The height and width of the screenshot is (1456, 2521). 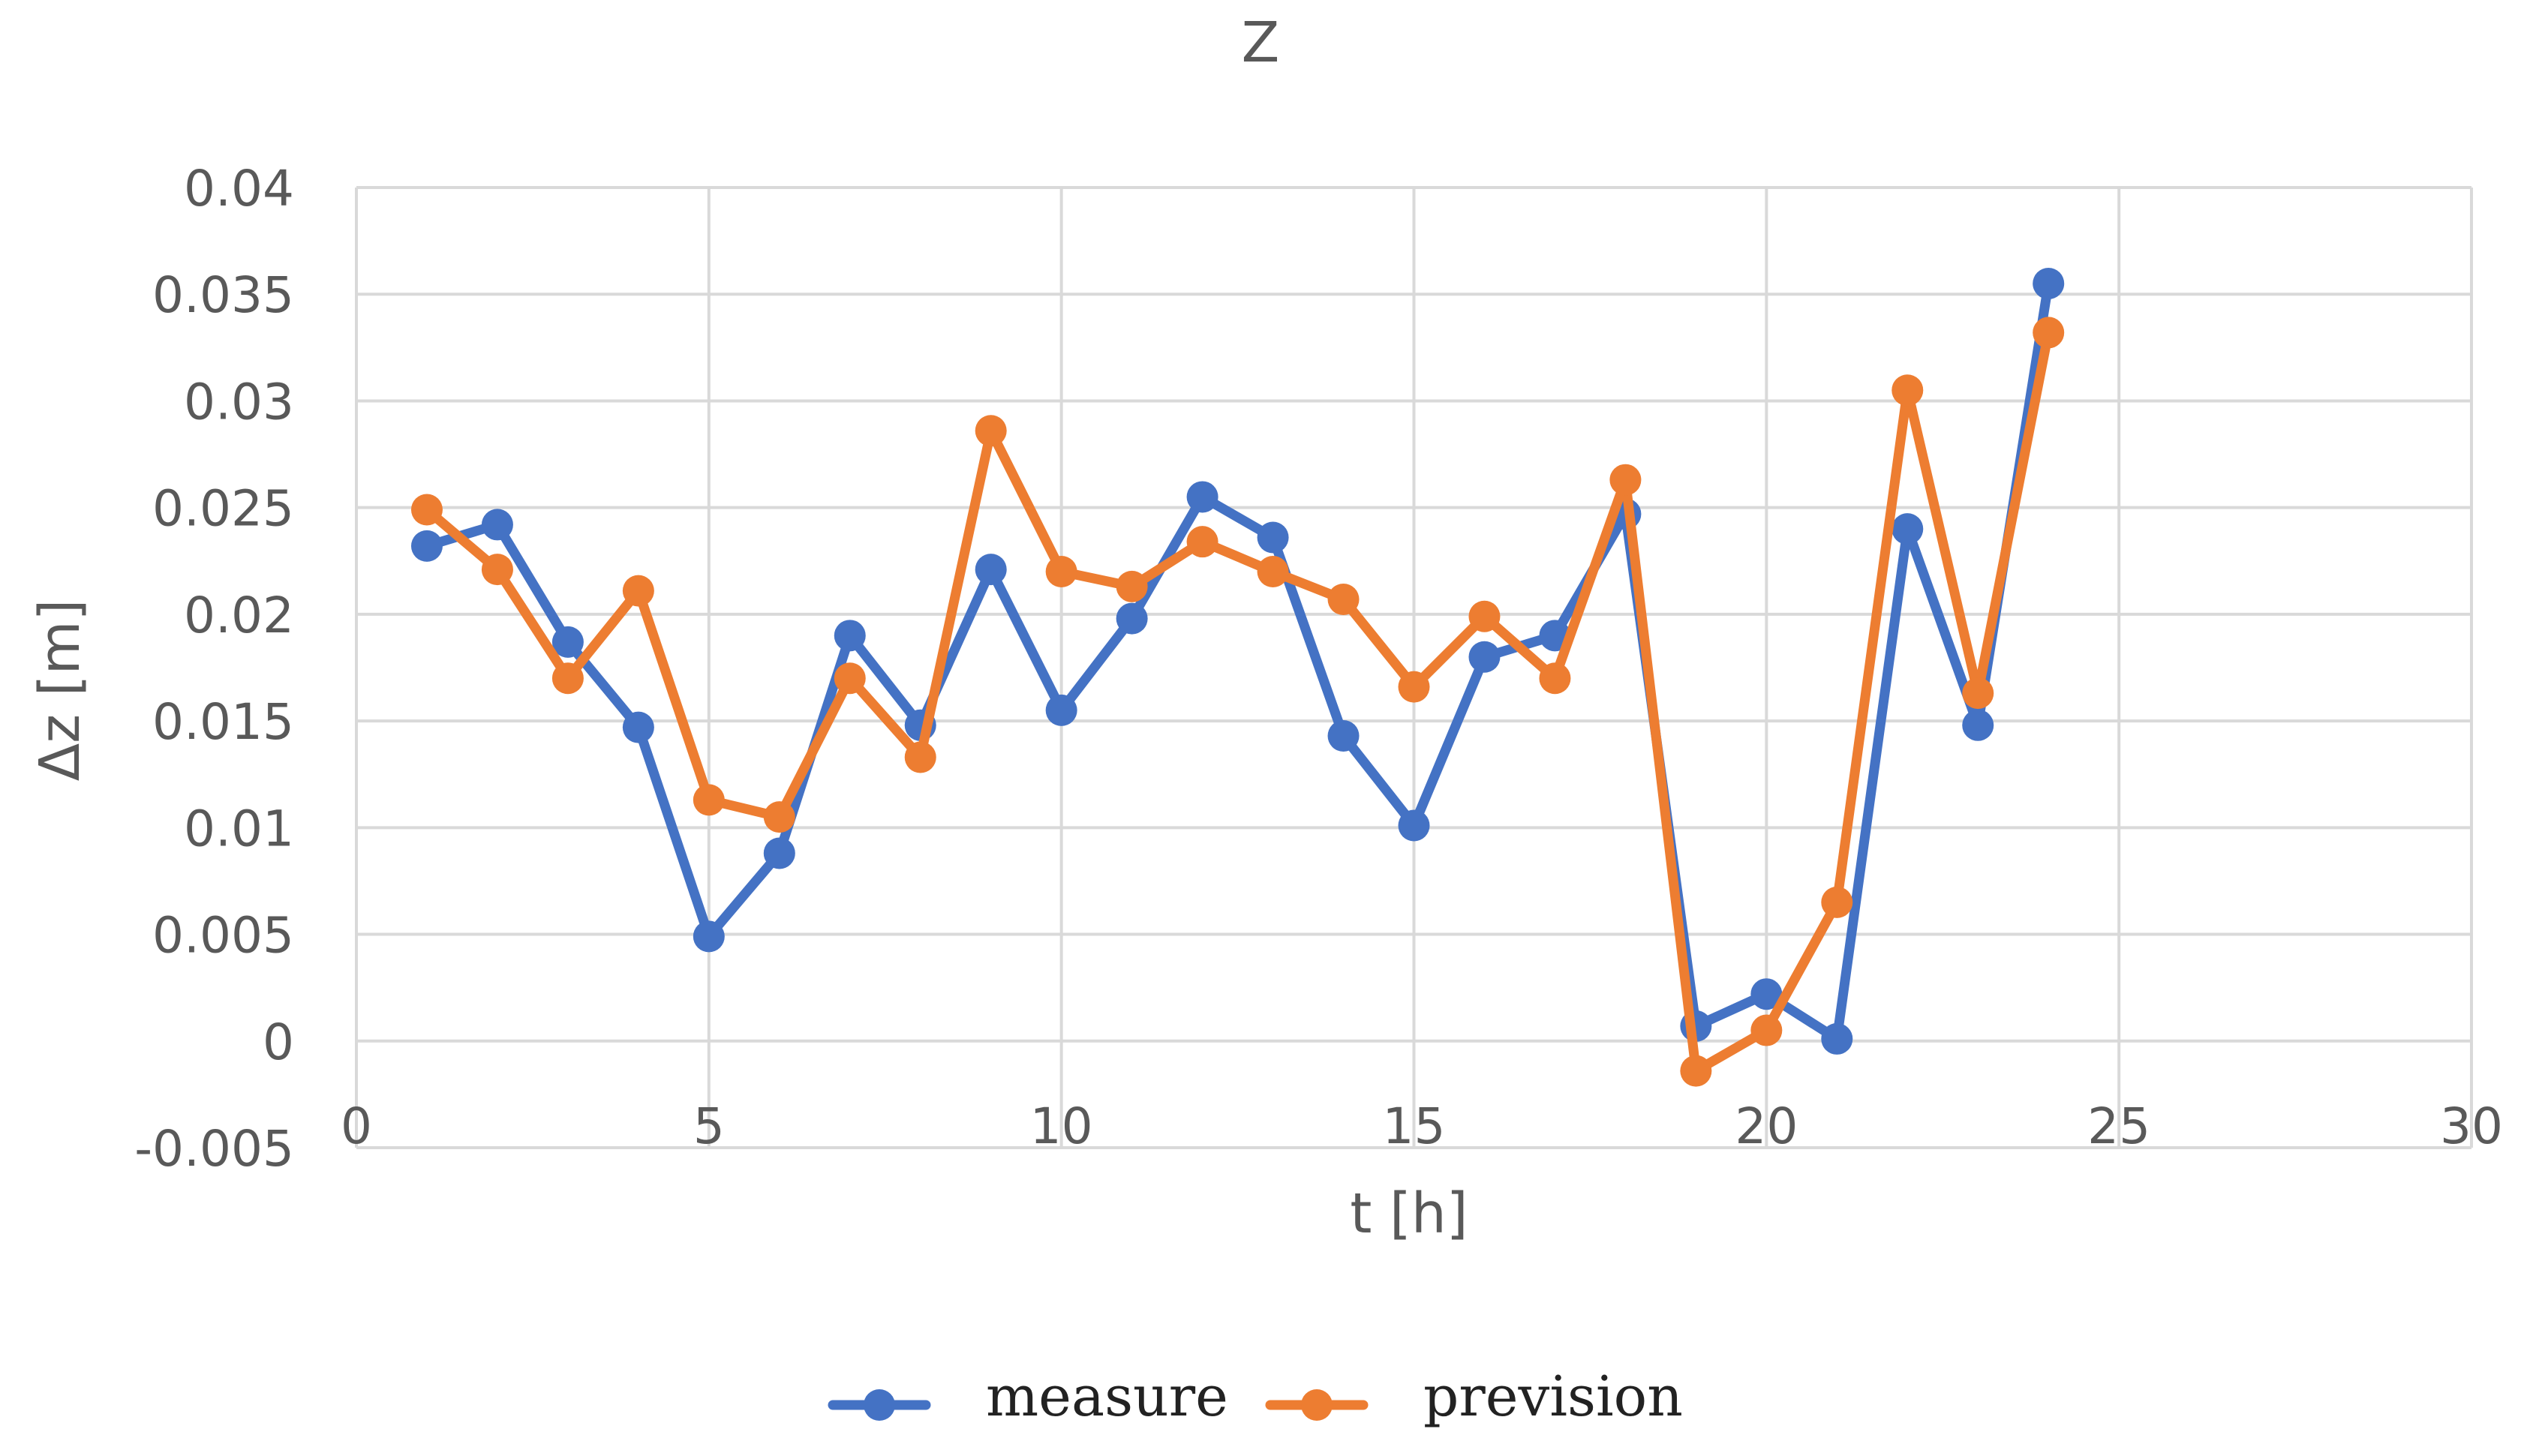 What do you see at coordinates (223, 509) in the screenshot?
I see `y-tick-label: 0.025` at bounding box center [223, 509].